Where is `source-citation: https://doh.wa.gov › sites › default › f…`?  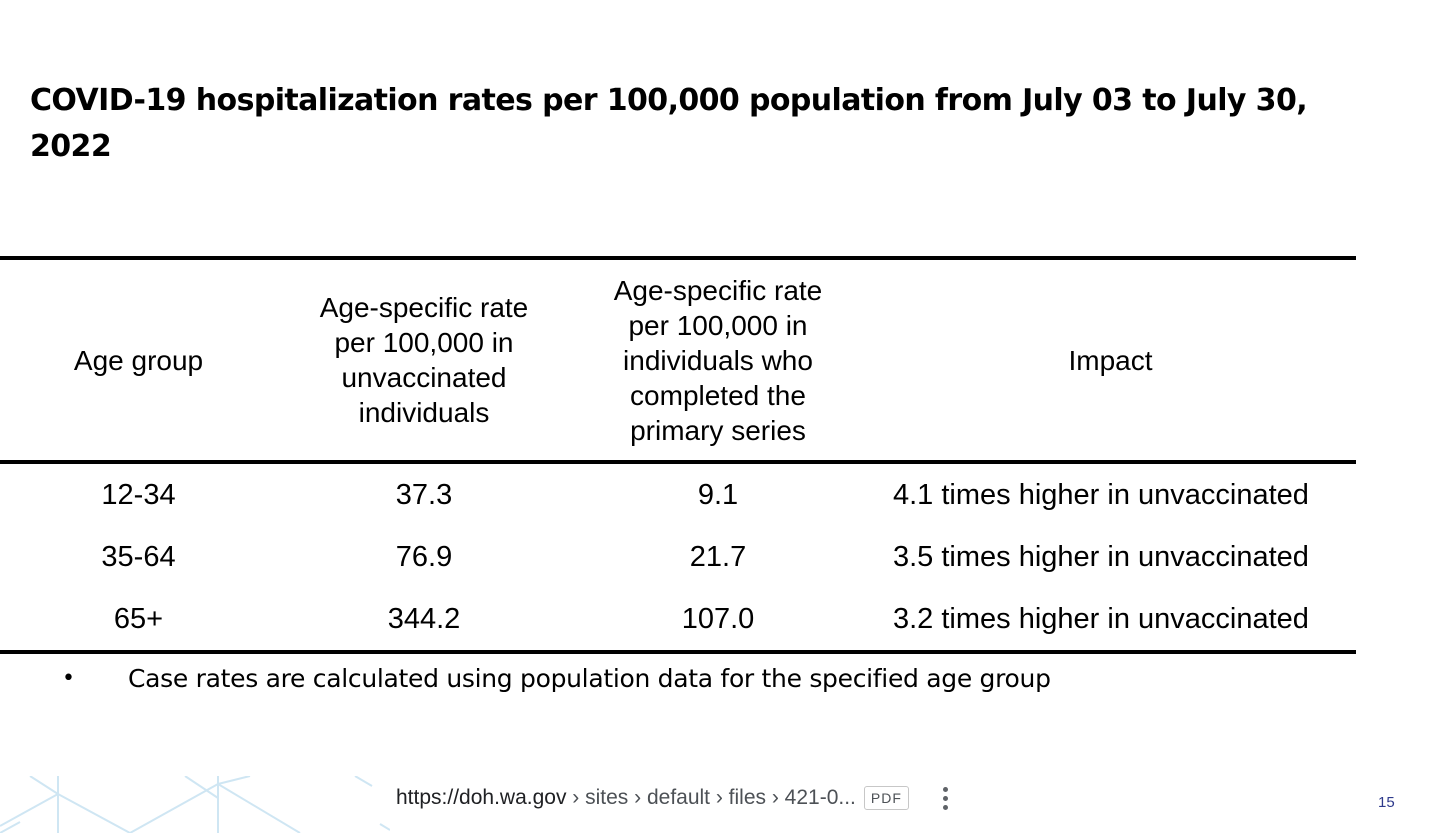 source-citation: https://doh.wa.gov › sites › default › f… is located at coordinates (672, 798).